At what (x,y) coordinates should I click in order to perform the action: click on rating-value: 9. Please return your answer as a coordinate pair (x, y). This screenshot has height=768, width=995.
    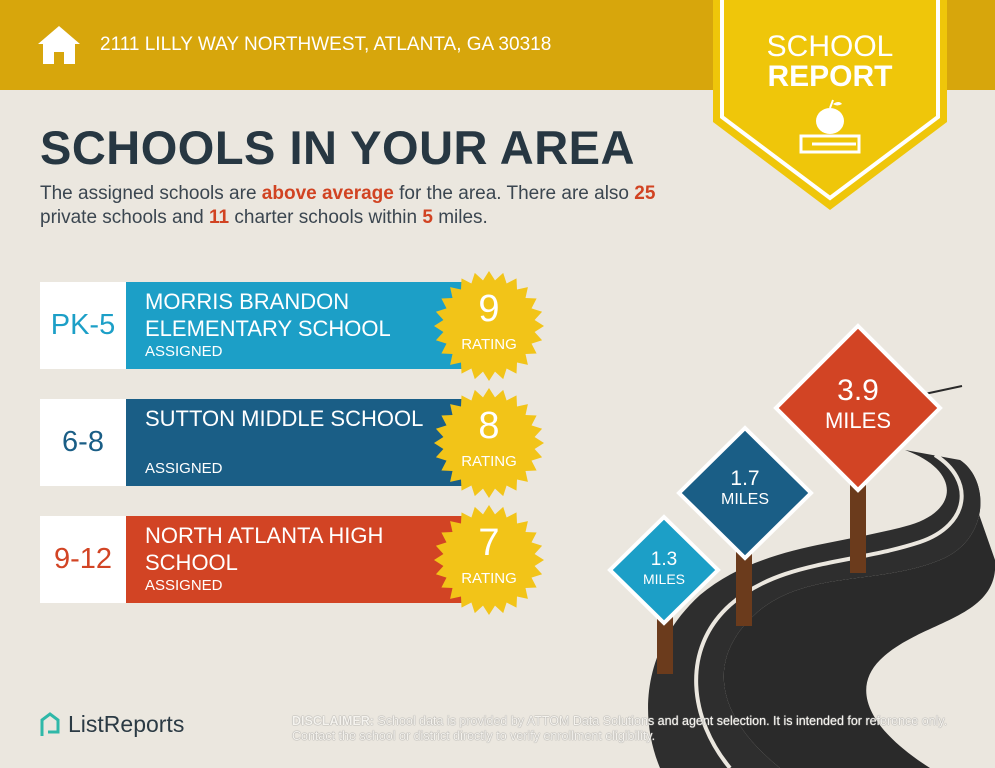
    Looking at the image, I should click on (489, 309).